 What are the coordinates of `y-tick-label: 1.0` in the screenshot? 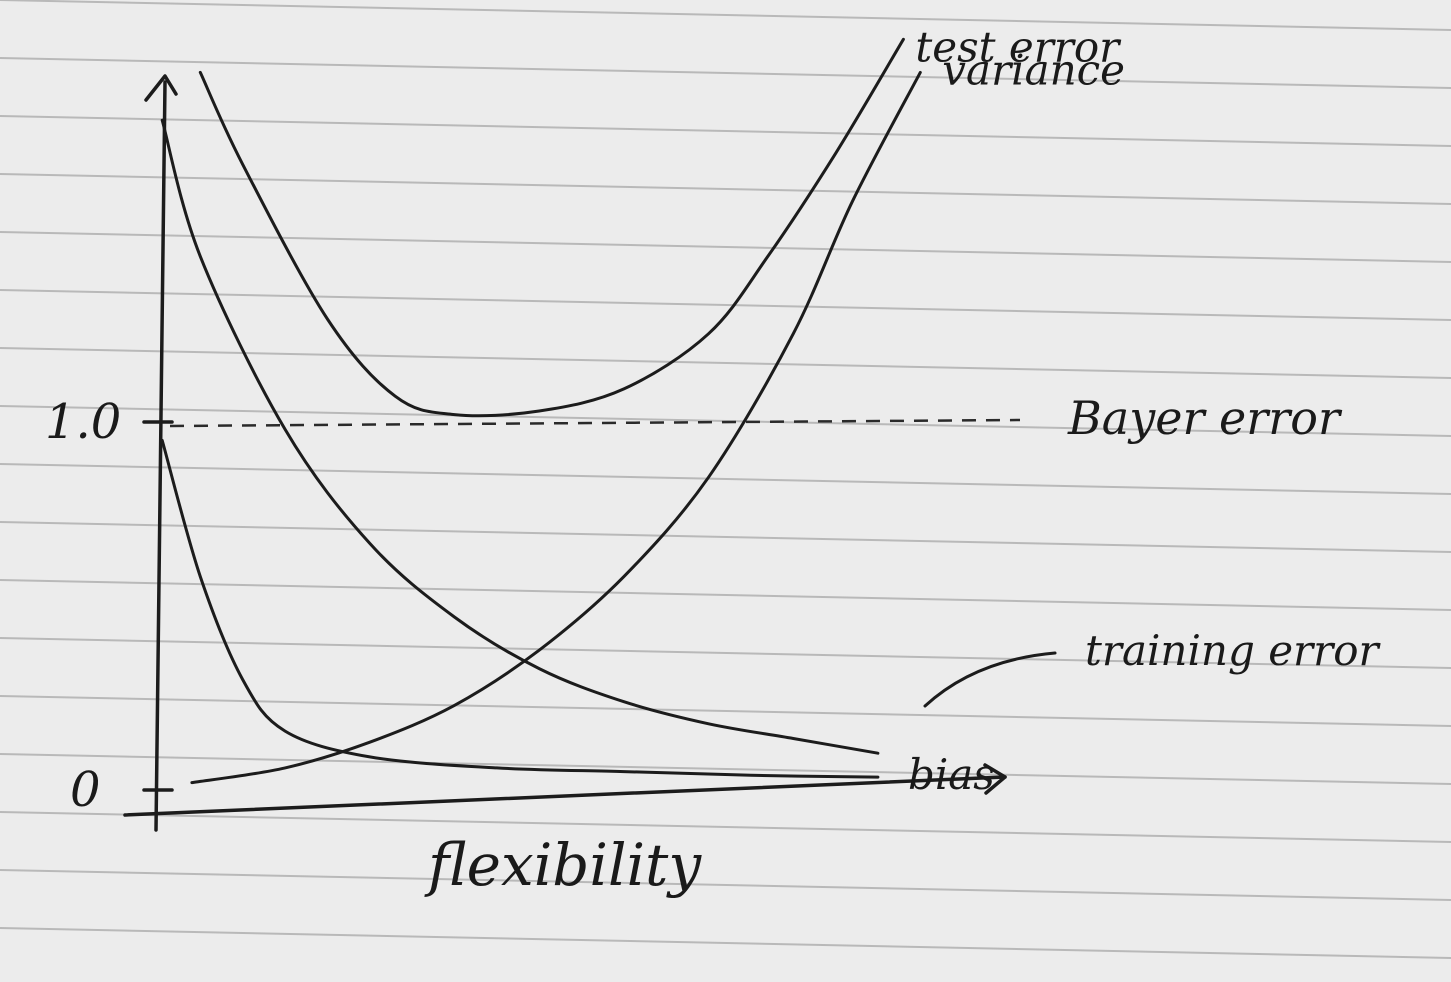 It's located at (83, 422).